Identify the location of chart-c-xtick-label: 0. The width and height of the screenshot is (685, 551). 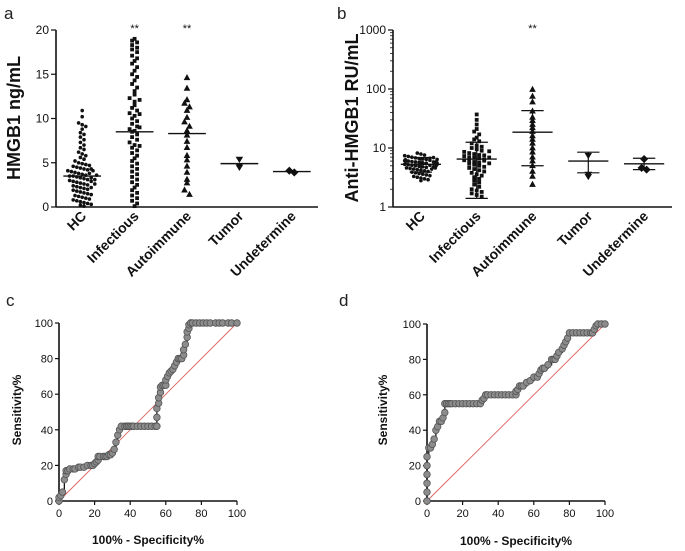
(59, 514).